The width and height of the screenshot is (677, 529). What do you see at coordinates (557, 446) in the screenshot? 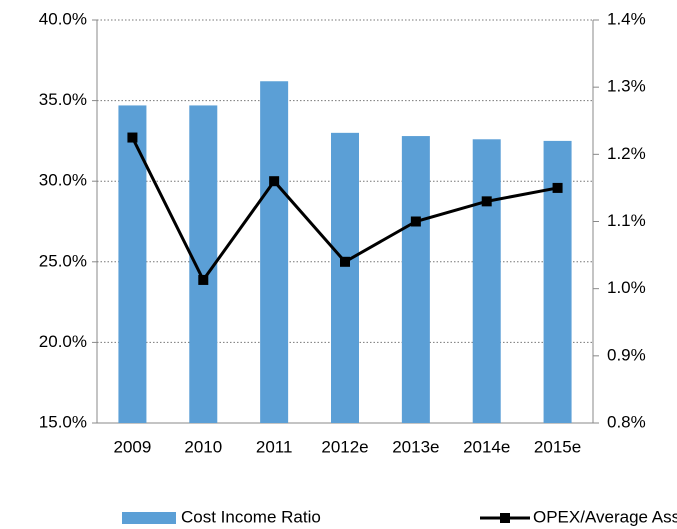
I see `x-tick-label: 2015e` at bounding box center [557, 446].